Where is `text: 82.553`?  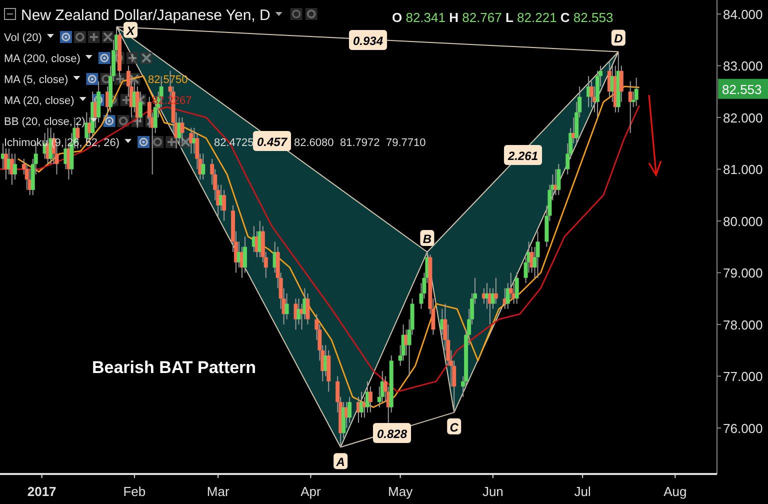
text: 82.553 is located at coordinates (742, 89).